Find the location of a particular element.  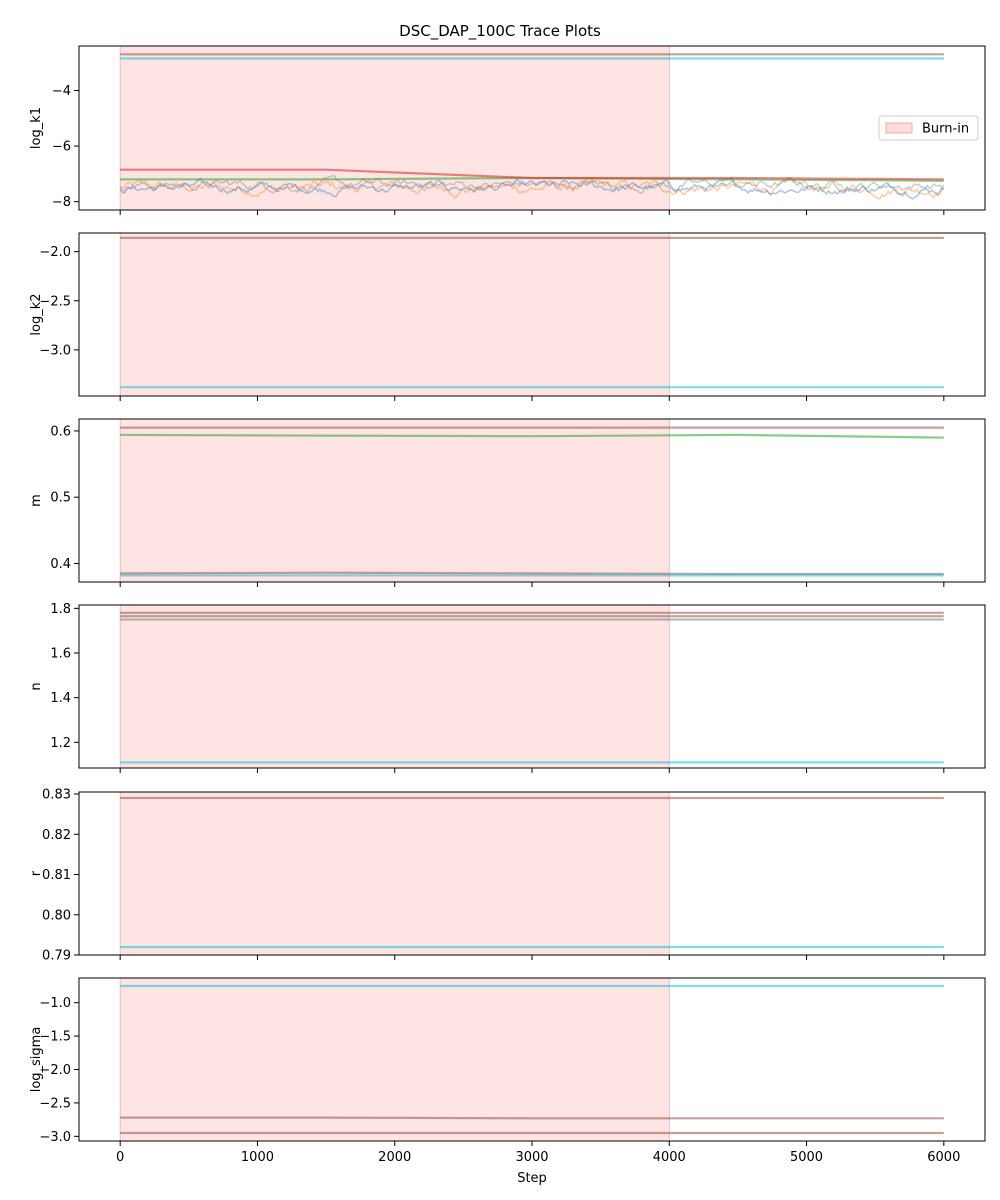

y-tick-label: 1.6 is located at coordinates (60, 654).